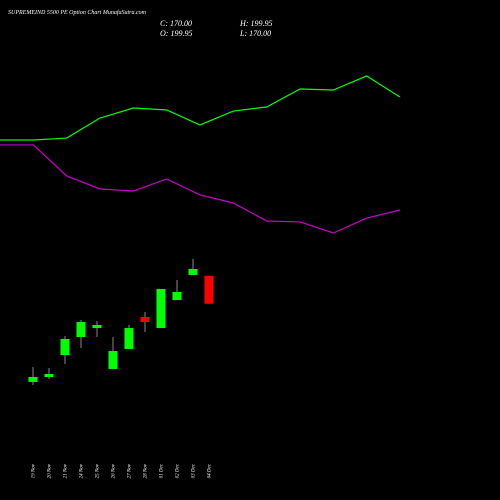  Describe the element at coordinates (255, 33) in the screenshot. I see `ohlc-label: L: 170.00` at that location.